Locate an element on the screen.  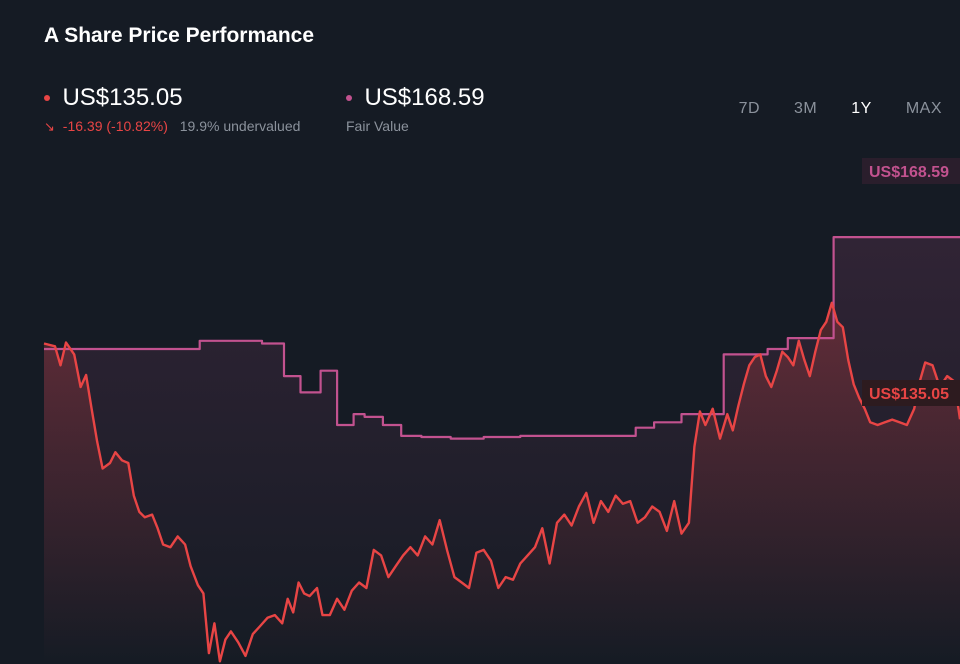
arrow-down-right-icon: ↘ is located at coordinates (49, 126).